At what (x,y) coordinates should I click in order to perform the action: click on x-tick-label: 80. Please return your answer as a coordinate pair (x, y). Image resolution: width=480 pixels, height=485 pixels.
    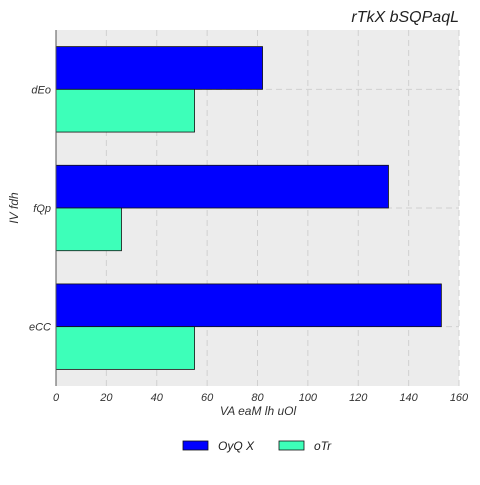
    Looking at the image, I should click on (257, 398).